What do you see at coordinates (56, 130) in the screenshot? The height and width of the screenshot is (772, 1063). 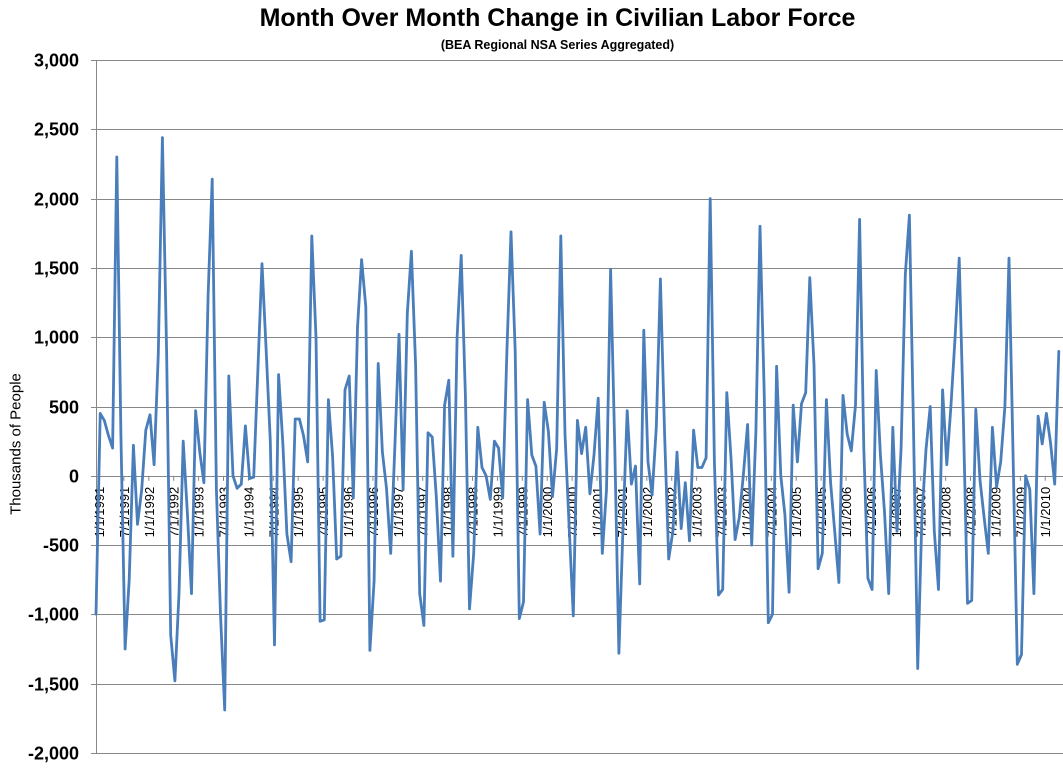 I see `y-tick-label: 2,500` at bounding box center [56, 130].